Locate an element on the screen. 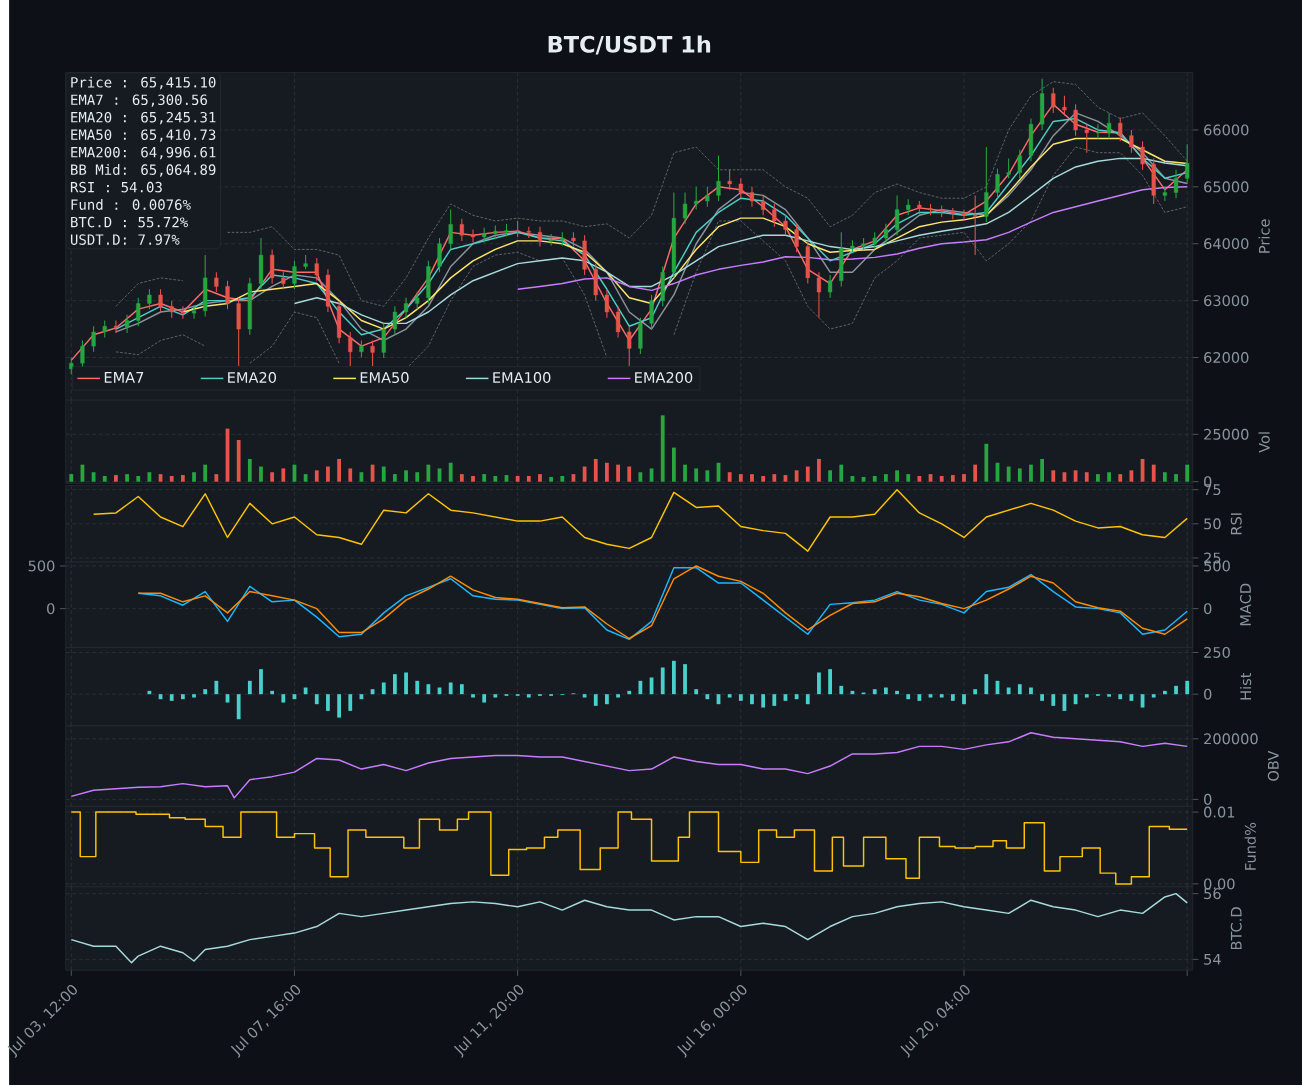 This screenshot has width=1302, height=1085. legend-label: EMA100 is located at coordinates (522, 377).